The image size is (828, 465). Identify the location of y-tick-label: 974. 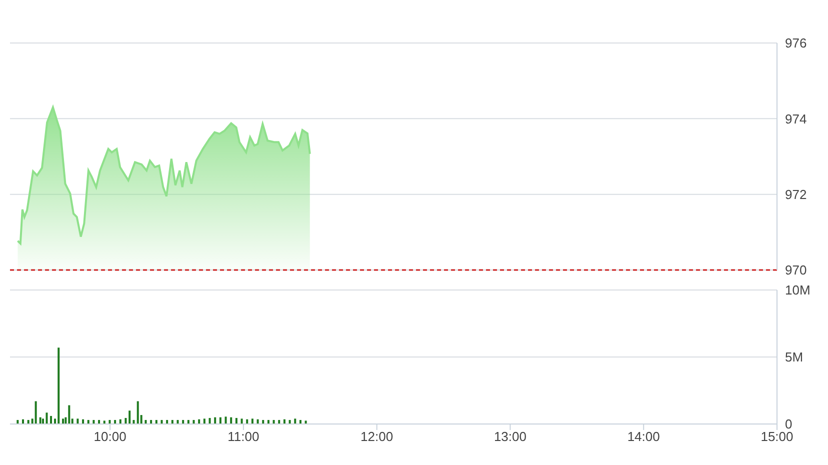
(796, 118).